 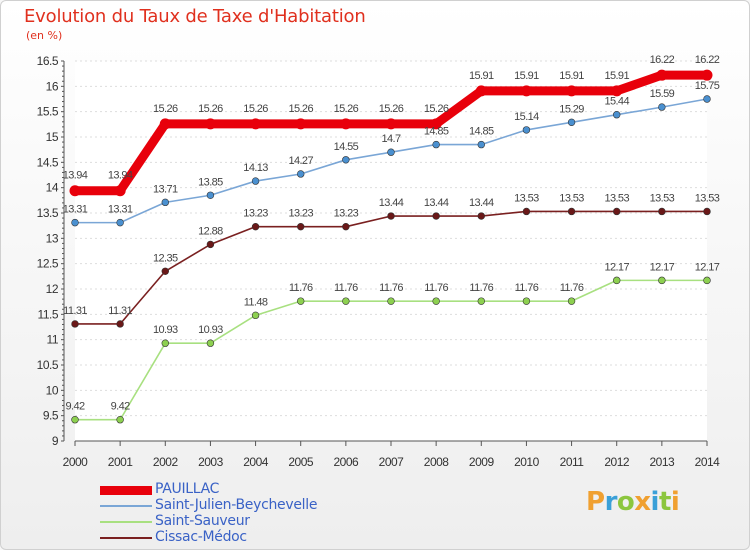 What do you see at coordinates (526, 117) in the screenshot?
I see `data-label: 15.14` at bounding box center [526, 117].